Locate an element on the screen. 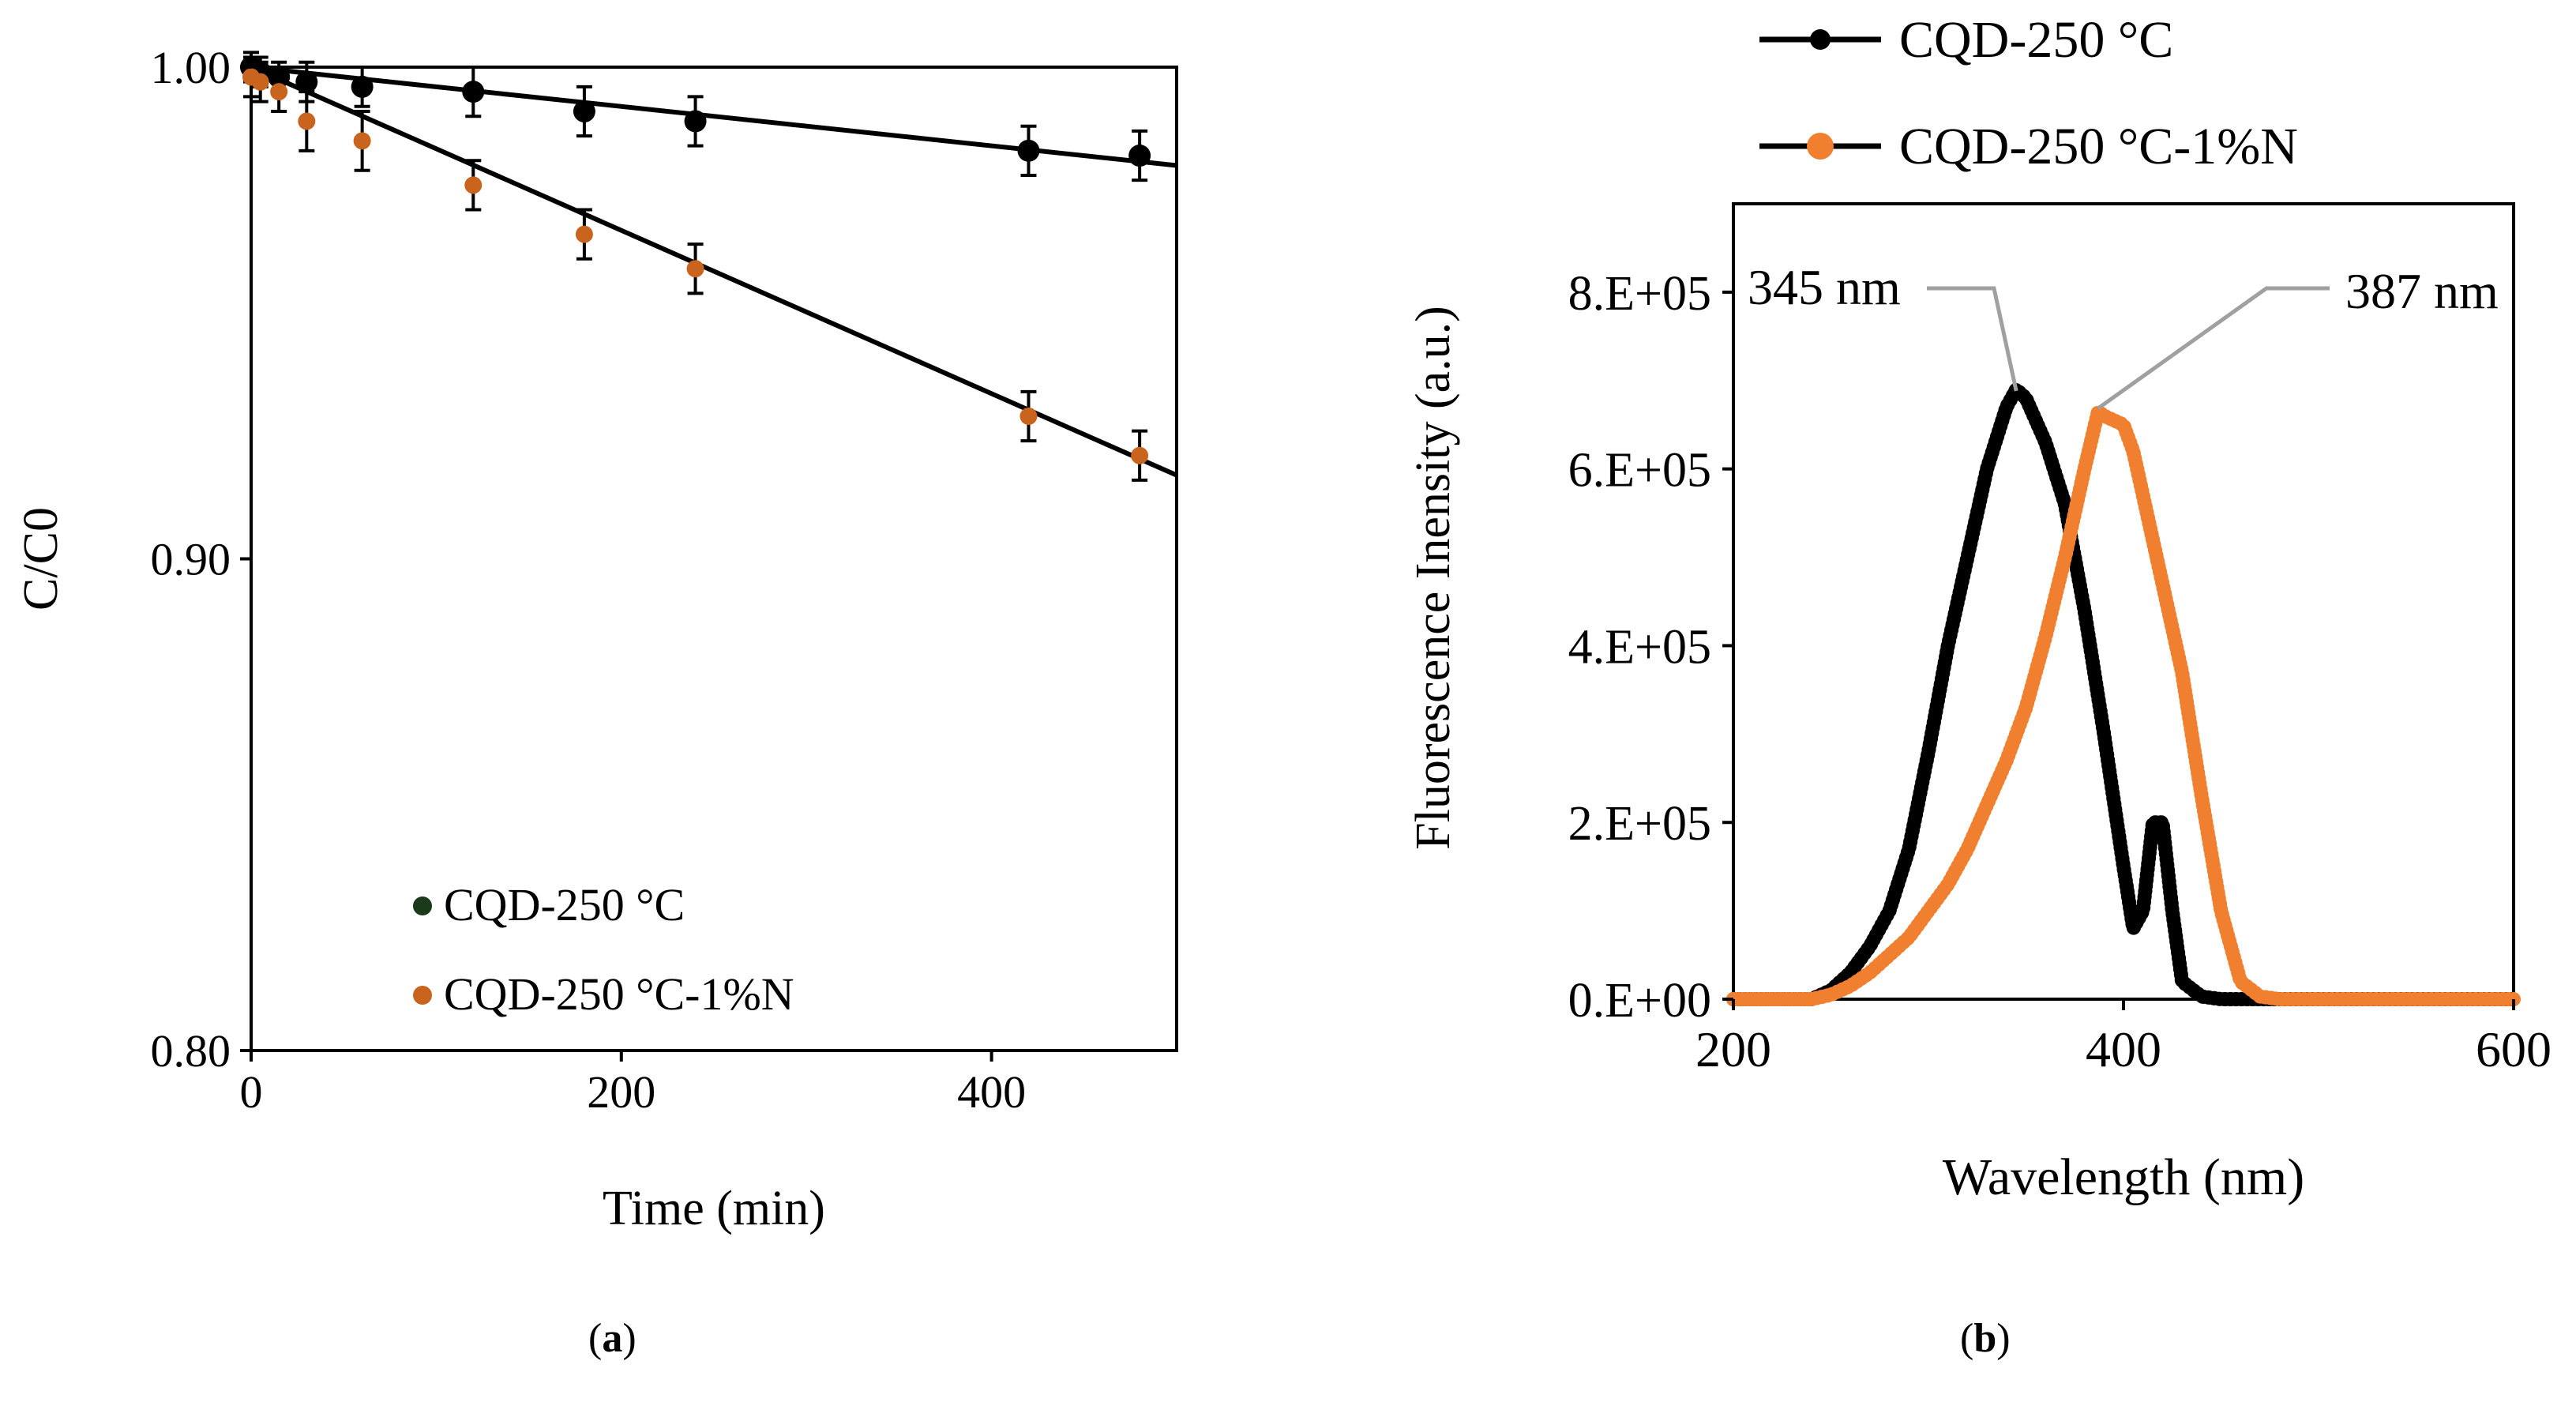 The image size is (2576, 1402). panel-b-legend: CQD-250 °C CQD-250 °C-1%N is located at coordinates (2028, 93).